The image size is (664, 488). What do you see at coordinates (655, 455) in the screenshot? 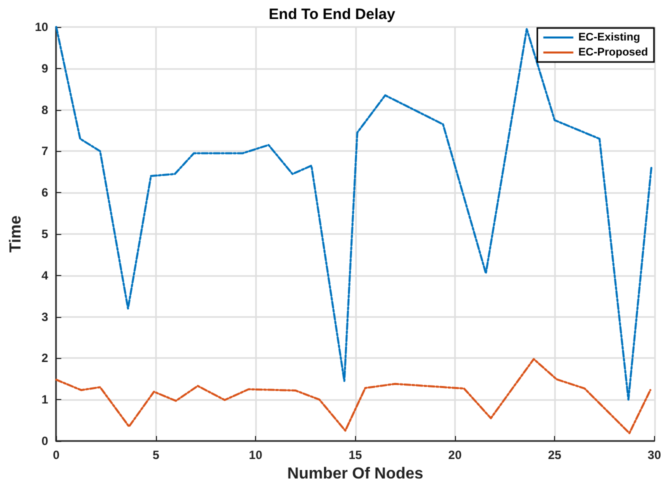
I see `x-tick-label: 30` at bounding box center [655, 455].